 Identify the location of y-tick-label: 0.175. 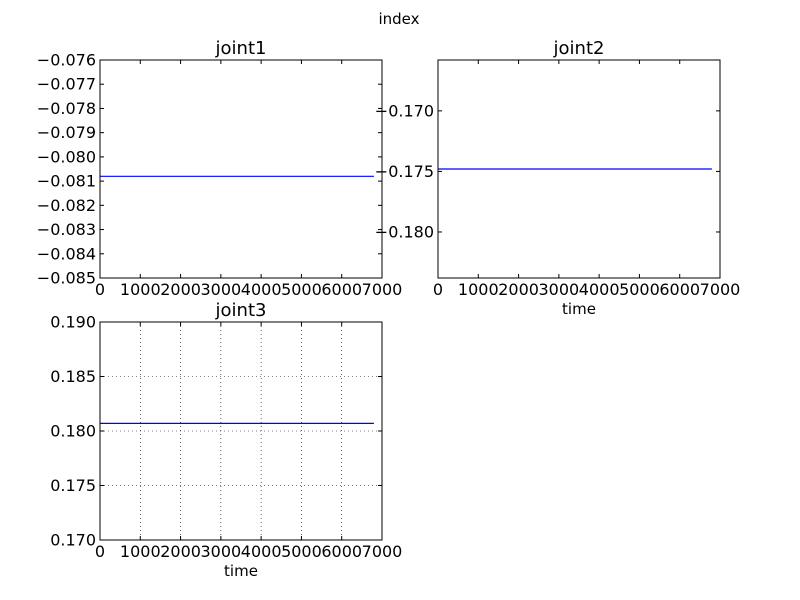
(73, 485).